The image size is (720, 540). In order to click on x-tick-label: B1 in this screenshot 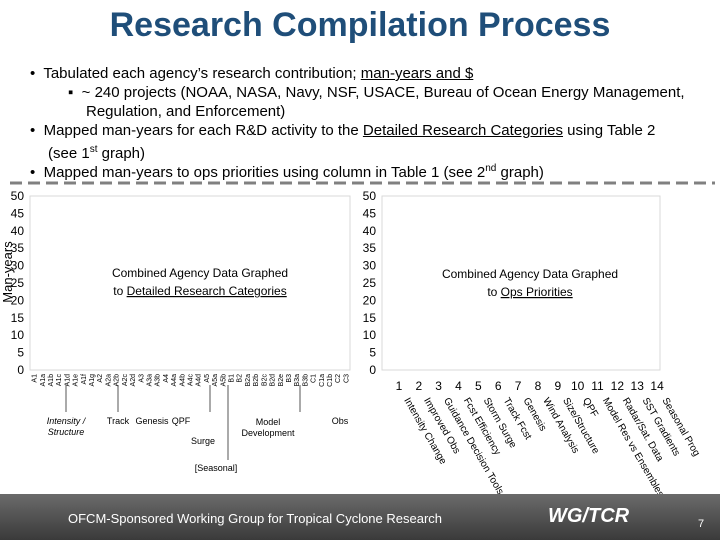, I will do `click(232, 378)`.